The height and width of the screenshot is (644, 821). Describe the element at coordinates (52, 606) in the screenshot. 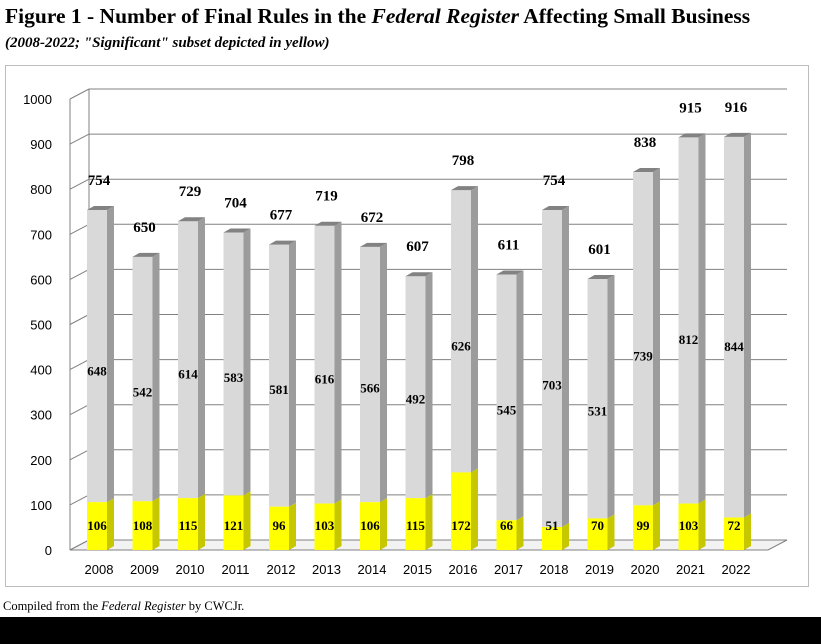

I see `footer-prefix: Compiled from the` at that location.